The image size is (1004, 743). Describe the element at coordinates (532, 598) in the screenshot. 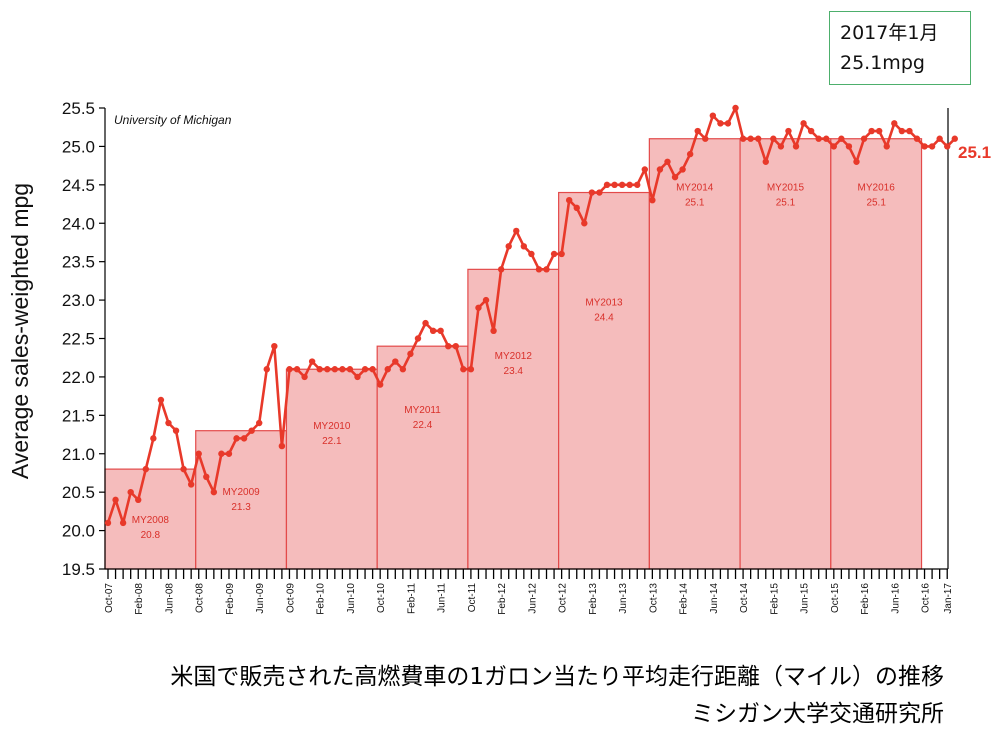

I see `x-tick-label: Jun-12` at that location.